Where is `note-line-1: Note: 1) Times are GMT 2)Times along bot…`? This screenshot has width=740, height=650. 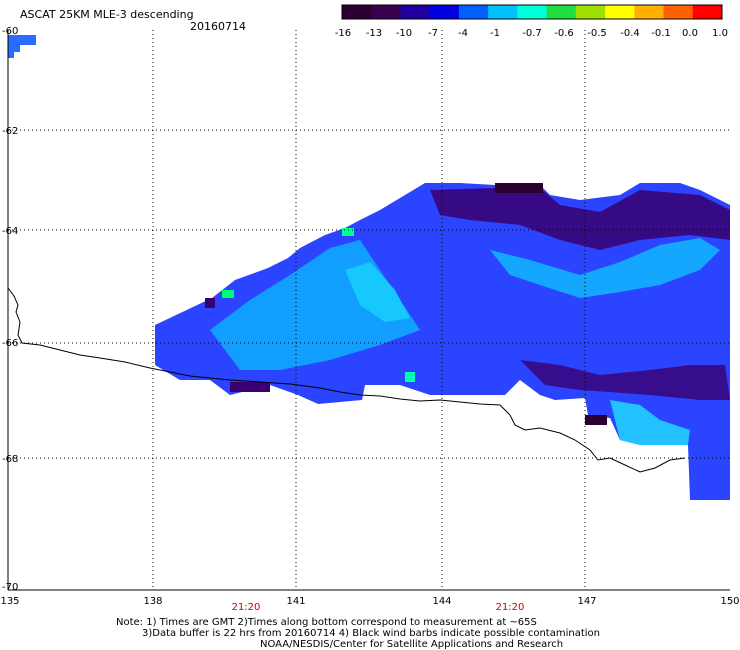
note-line-1: Note: 1) Times are GMT 2)Times along bot… is located at coordinates (326, 622).